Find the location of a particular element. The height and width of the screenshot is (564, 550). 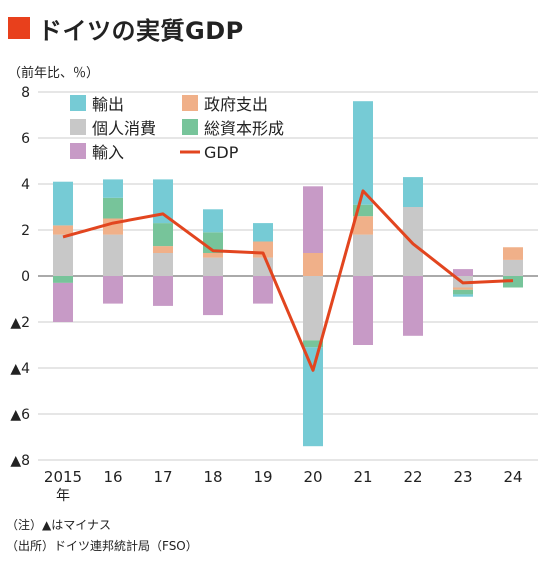

title-square-icon is located at coordinates (19, 28).